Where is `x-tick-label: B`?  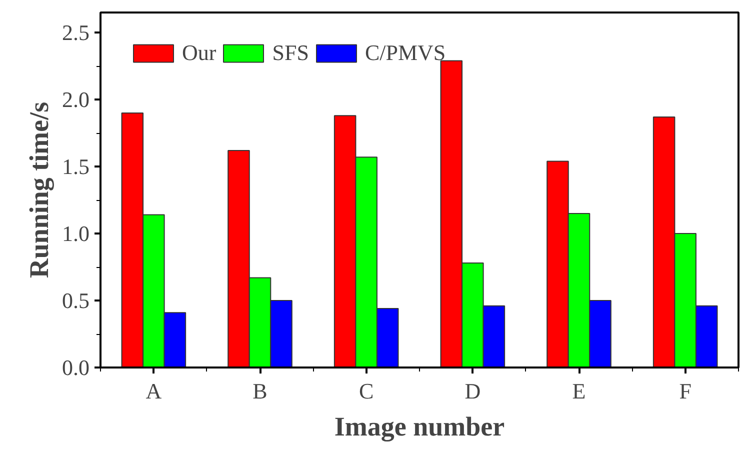 x-tick-label: B is located at coordinates (260, 391).